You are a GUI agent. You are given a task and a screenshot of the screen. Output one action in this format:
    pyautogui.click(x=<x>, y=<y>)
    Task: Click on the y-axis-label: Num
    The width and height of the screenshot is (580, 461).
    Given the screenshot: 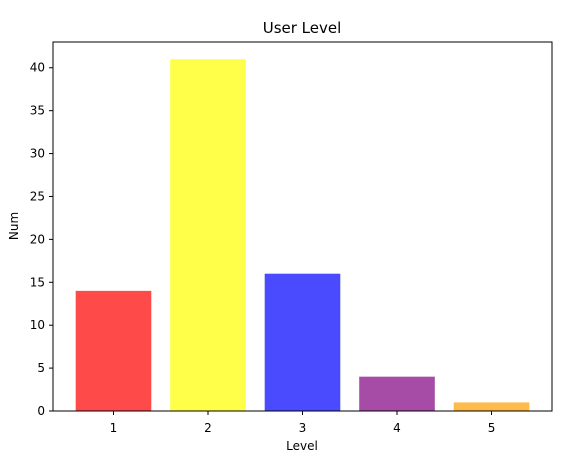 What is the action you would take?
    pyautogui.click(x=14, y=226)
    